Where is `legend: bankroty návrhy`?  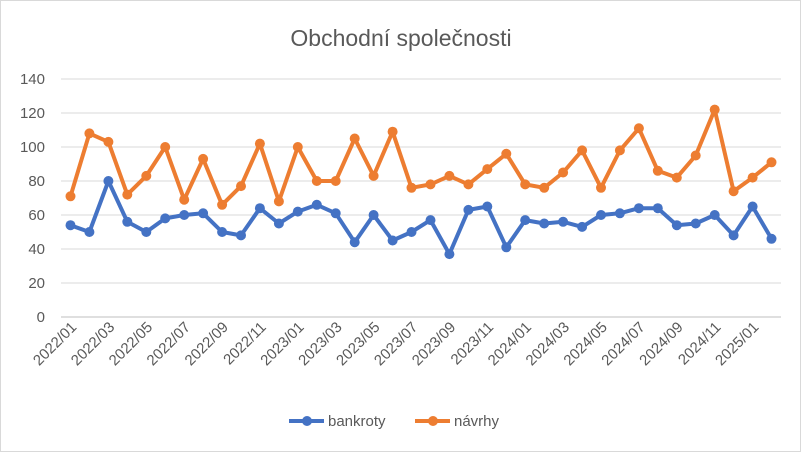
legend: bankroty návrhy is located at coordinates (394, 421).